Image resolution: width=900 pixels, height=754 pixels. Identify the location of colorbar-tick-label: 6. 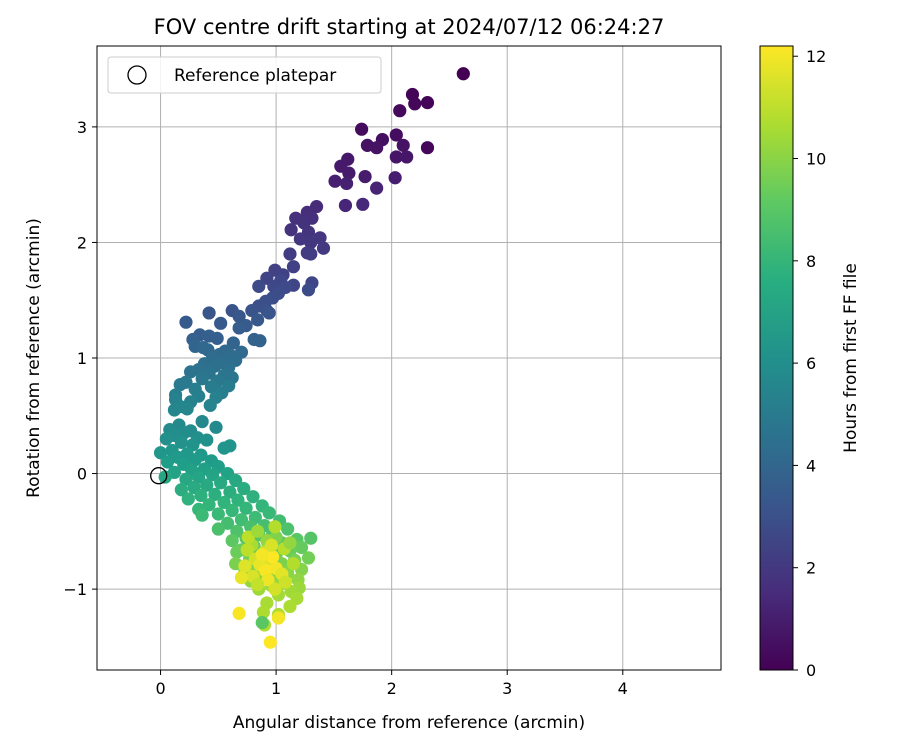
(811, 363).